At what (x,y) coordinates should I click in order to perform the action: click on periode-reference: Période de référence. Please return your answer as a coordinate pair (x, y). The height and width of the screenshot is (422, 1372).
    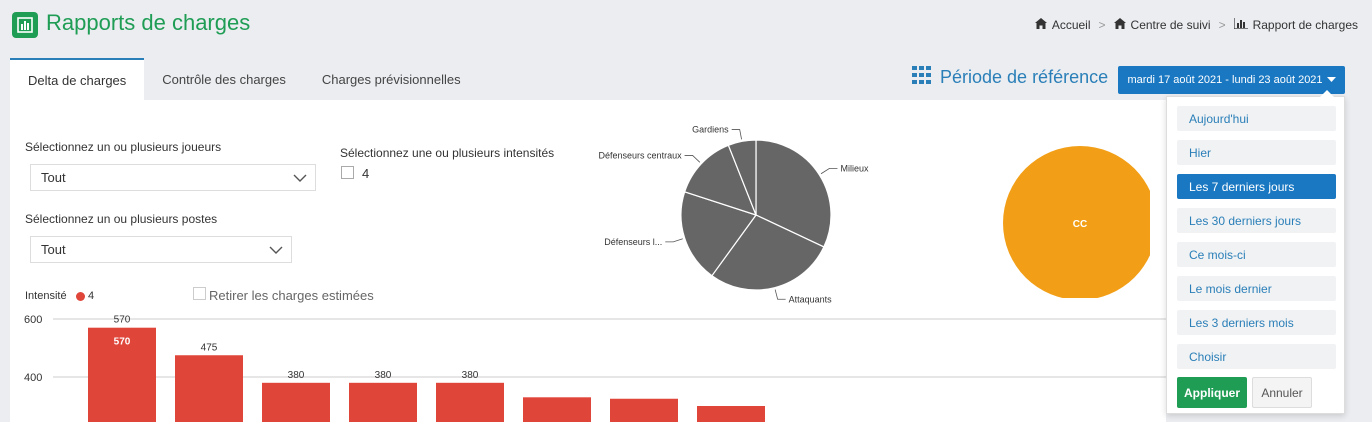
    Looking at the image, I should click on (1010, 77).